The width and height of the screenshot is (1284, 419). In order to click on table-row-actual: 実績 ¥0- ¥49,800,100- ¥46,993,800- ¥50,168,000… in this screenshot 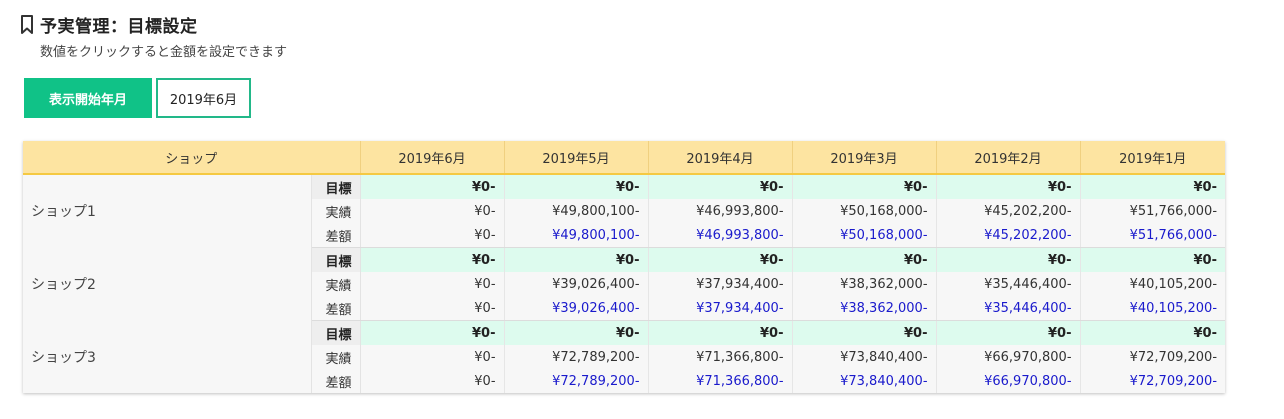, I will do `click(624, 211)`.